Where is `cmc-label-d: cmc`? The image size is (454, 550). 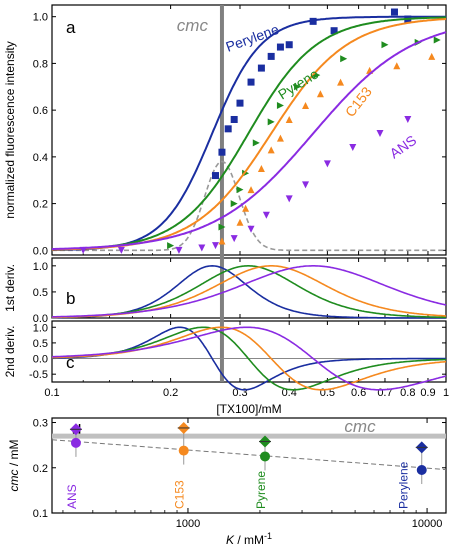 cmc-label-d: cmc is located at coordinates (360, 426).